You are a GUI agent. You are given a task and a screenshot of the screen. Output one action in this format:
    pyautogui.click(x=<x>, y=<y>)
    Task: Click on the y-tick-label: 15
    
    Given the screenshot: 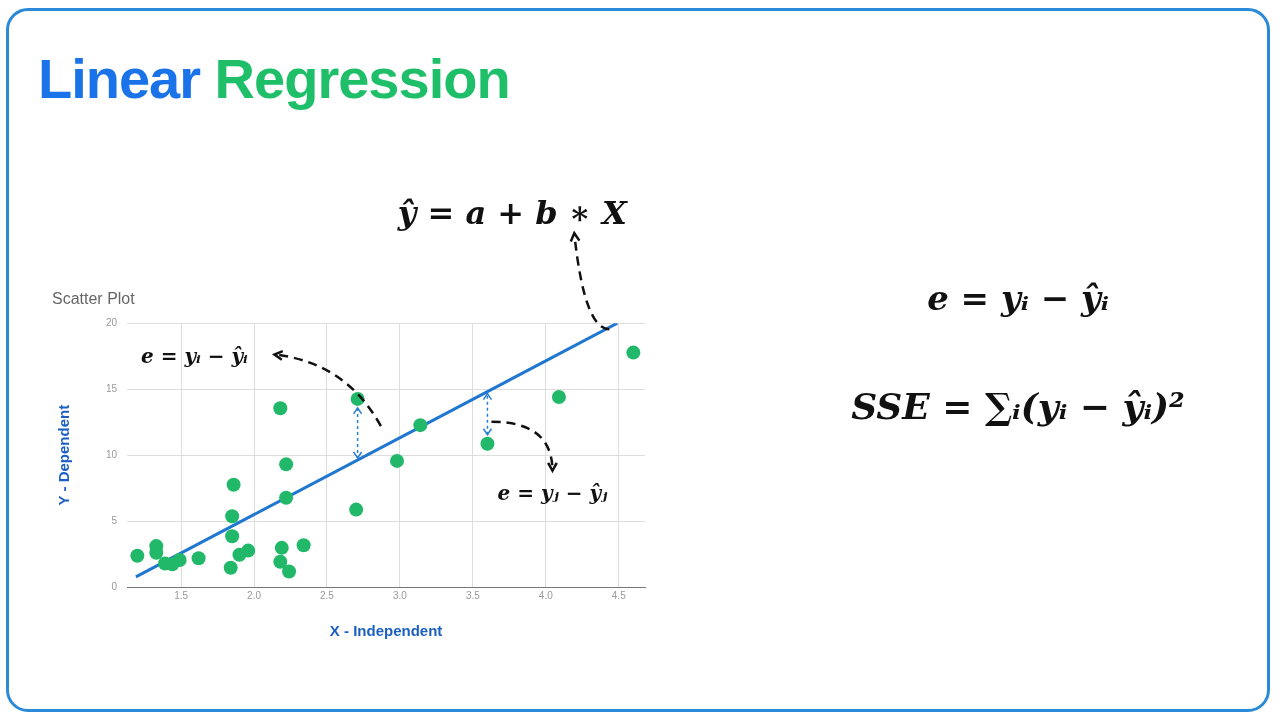 What is the action you would take?
    pyautogui.click(x=112, y=388)
    